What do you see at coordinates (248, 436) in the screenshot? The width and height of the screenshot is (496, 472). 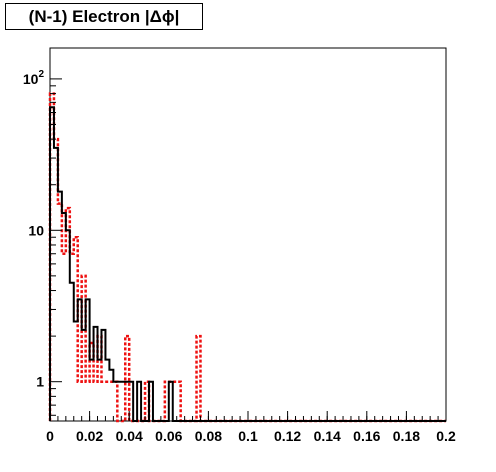 I see `x-tick-label: 0.1` at bounding box center [248, 436].